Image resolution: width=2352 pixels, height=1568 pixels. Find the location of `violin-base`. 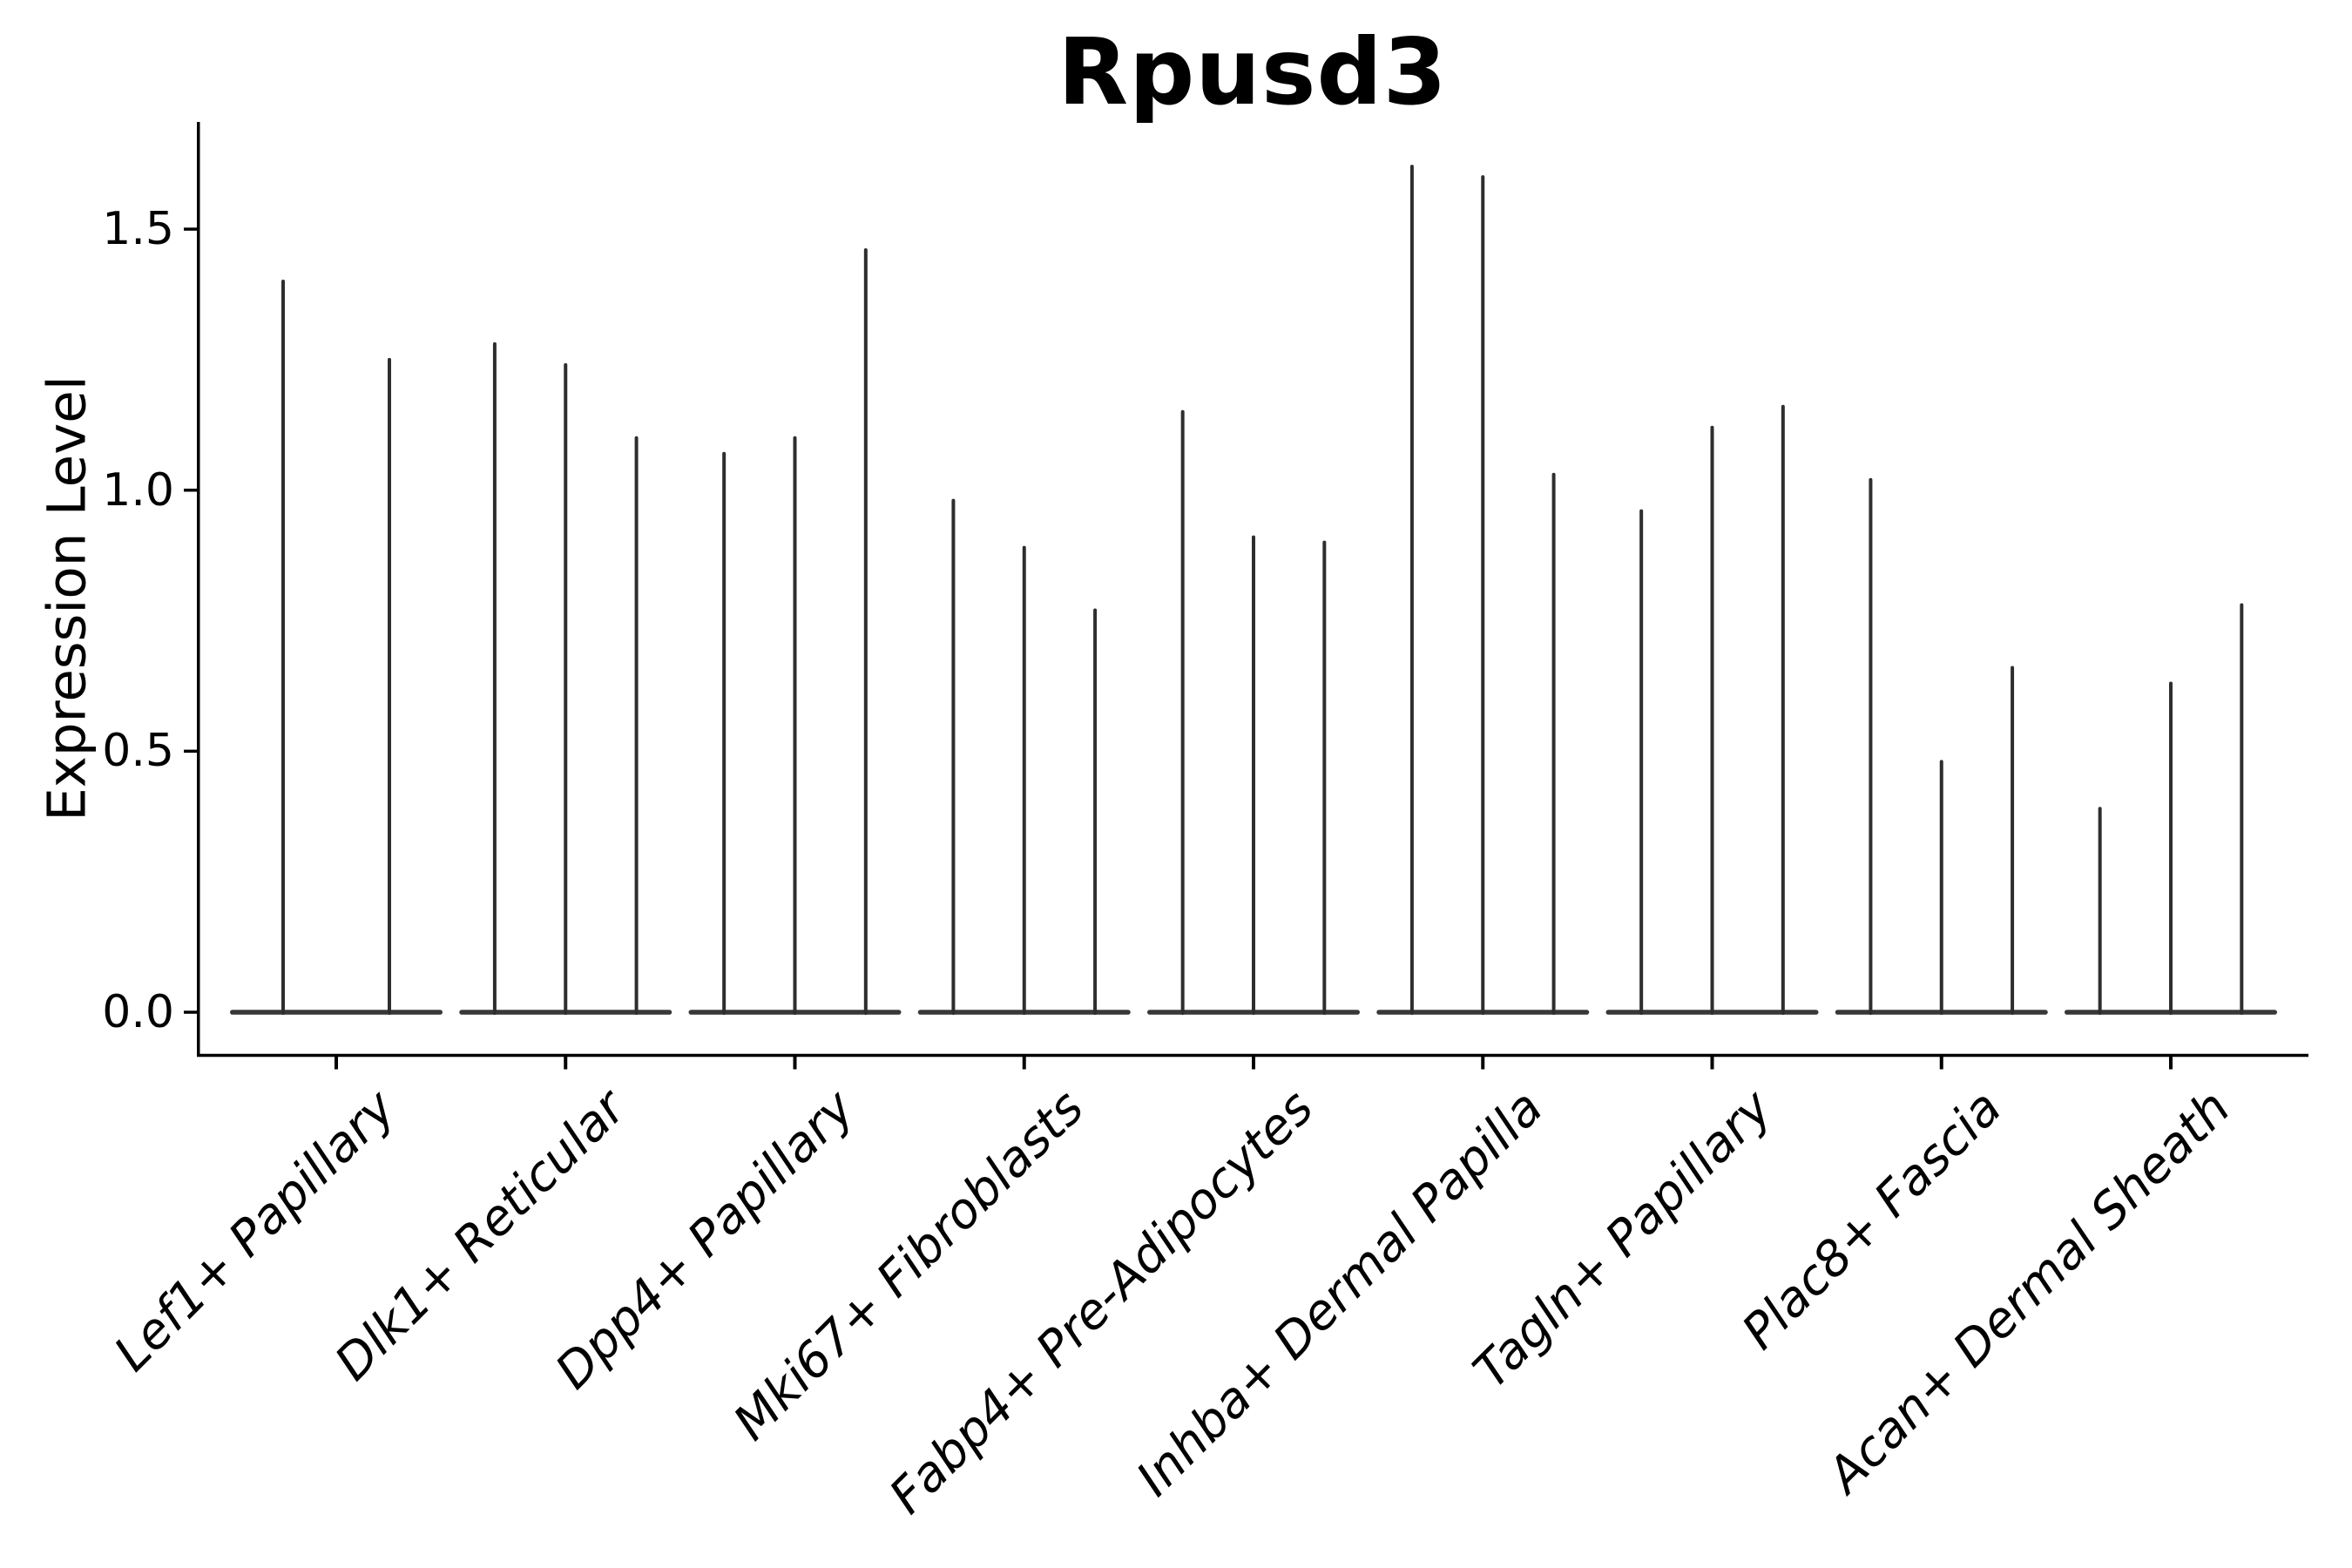

violin-base is located at coordinates (336, 1013).